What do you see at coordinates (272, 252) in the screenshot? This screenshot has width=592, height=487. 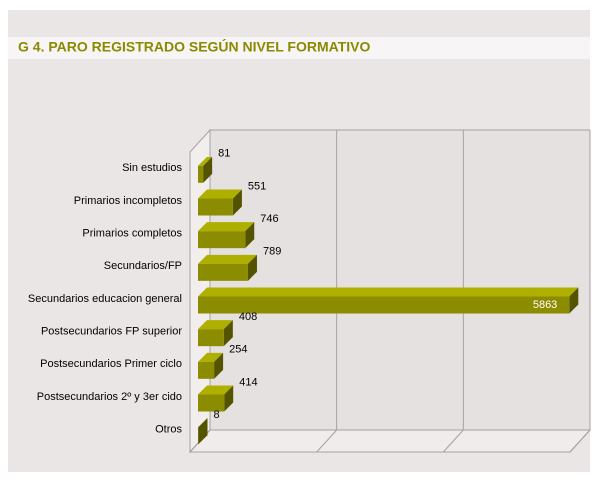 I see `value-label: 789` at bounding box center [272, 252].